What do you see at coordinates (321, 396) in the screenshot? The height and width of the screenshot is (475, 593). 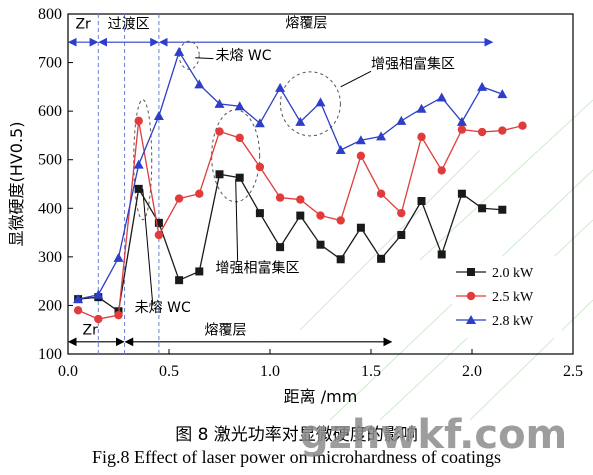 I see `x-axis-label: 距离 /mm` at bounding box center [321, 396].